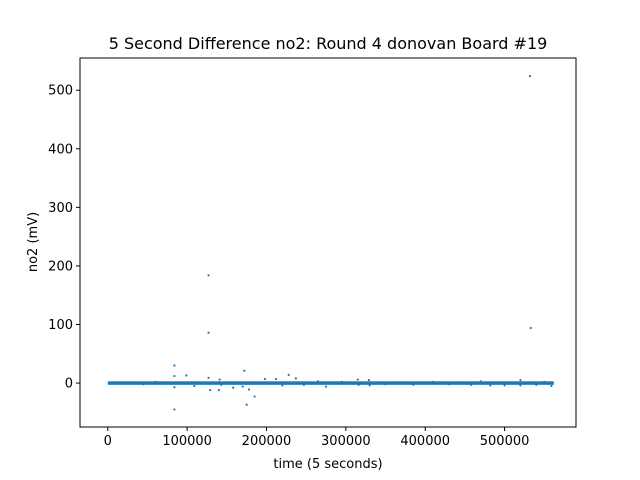 The height and width of the screenshot is (480, 640). What do you see at coordinates (330, 383) in the screenshot?
I see `baseline-point-band` at bounding box center [330, 383].